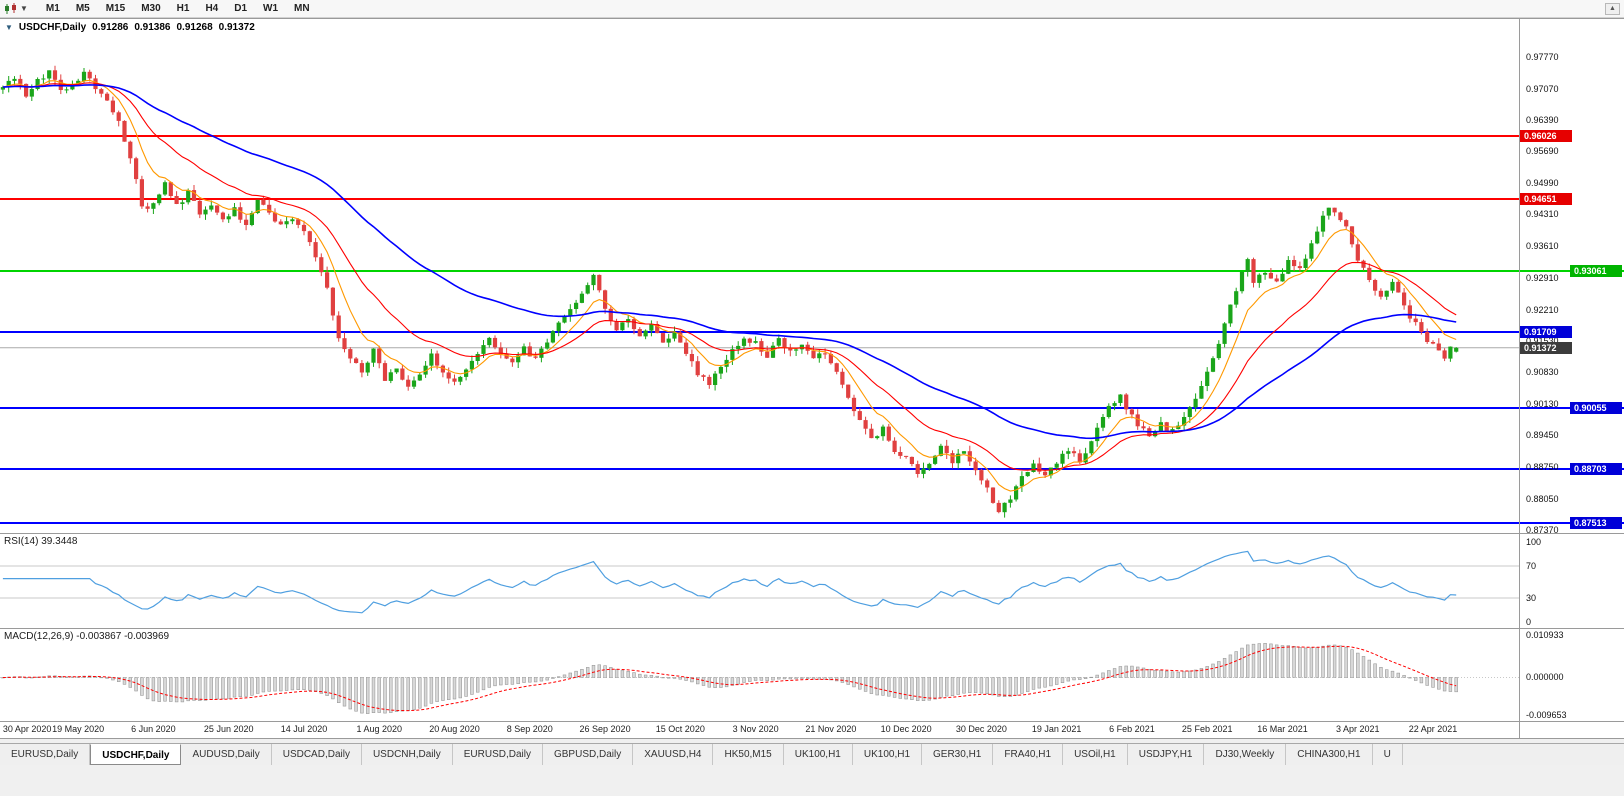 This screenshot has height=796, width=1624. What do you see at coordinates (1545, 677) in the screenshot?
I see `macd-axis-tick: 0.000000` at bounding box center [1545, 677].